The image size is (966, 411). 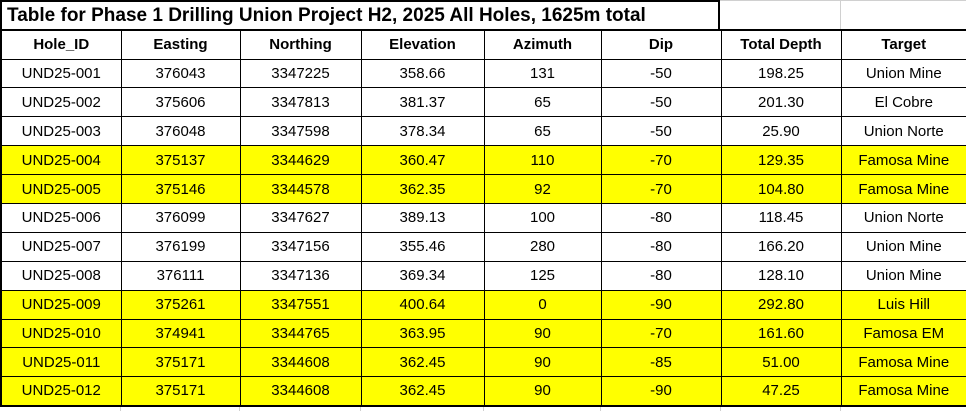 I want to click on cell-northing: 3347225, so click(x=300, y=73).